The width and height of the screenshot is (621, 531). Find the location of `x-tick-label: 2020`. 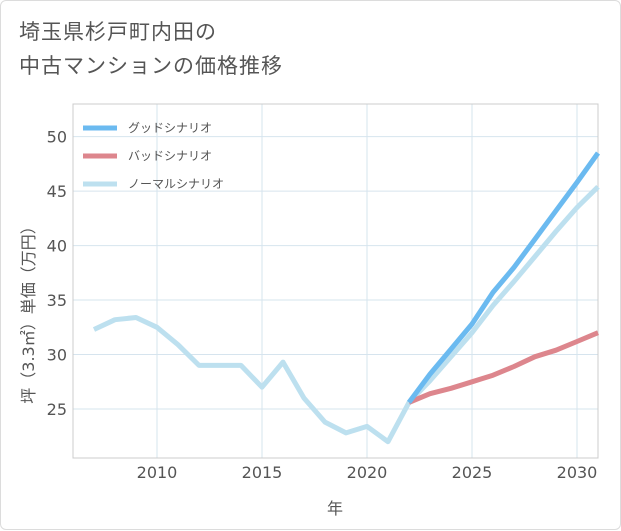

x-tick-label: 2020 is located at coordinates (367, 472).